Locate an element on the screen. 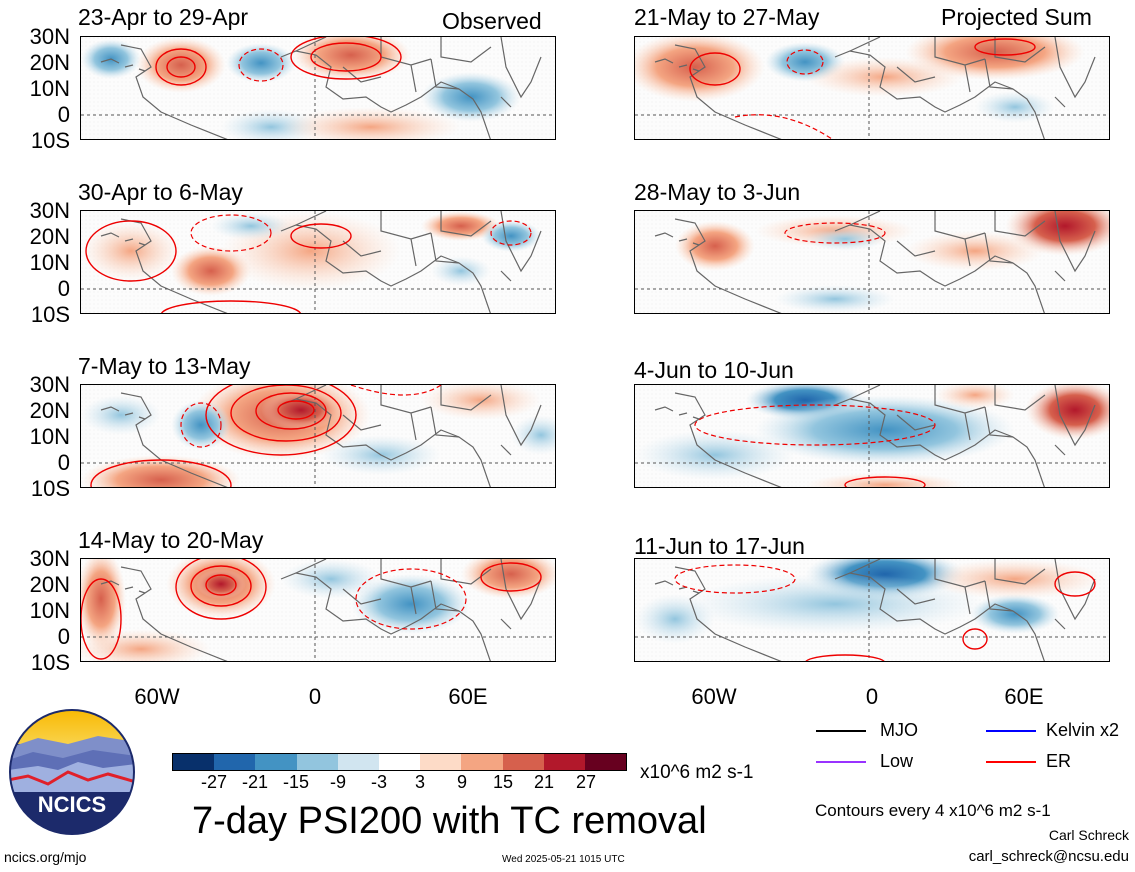 This screenshot has height=872, width=1135. panel-title-proj-4: 11-Jun to 17-Jun is located at coordinates (719, 546).